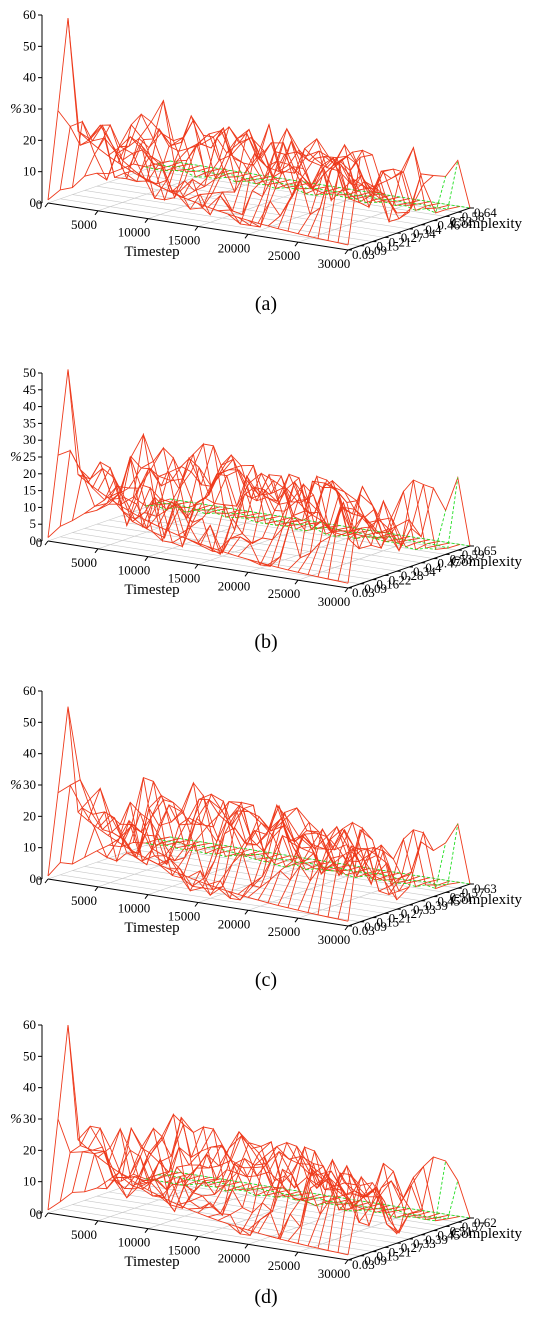  Describe the element at coordinates (485, 550) in the screenshot. I see `y-tick-label: 0.65` at that location.